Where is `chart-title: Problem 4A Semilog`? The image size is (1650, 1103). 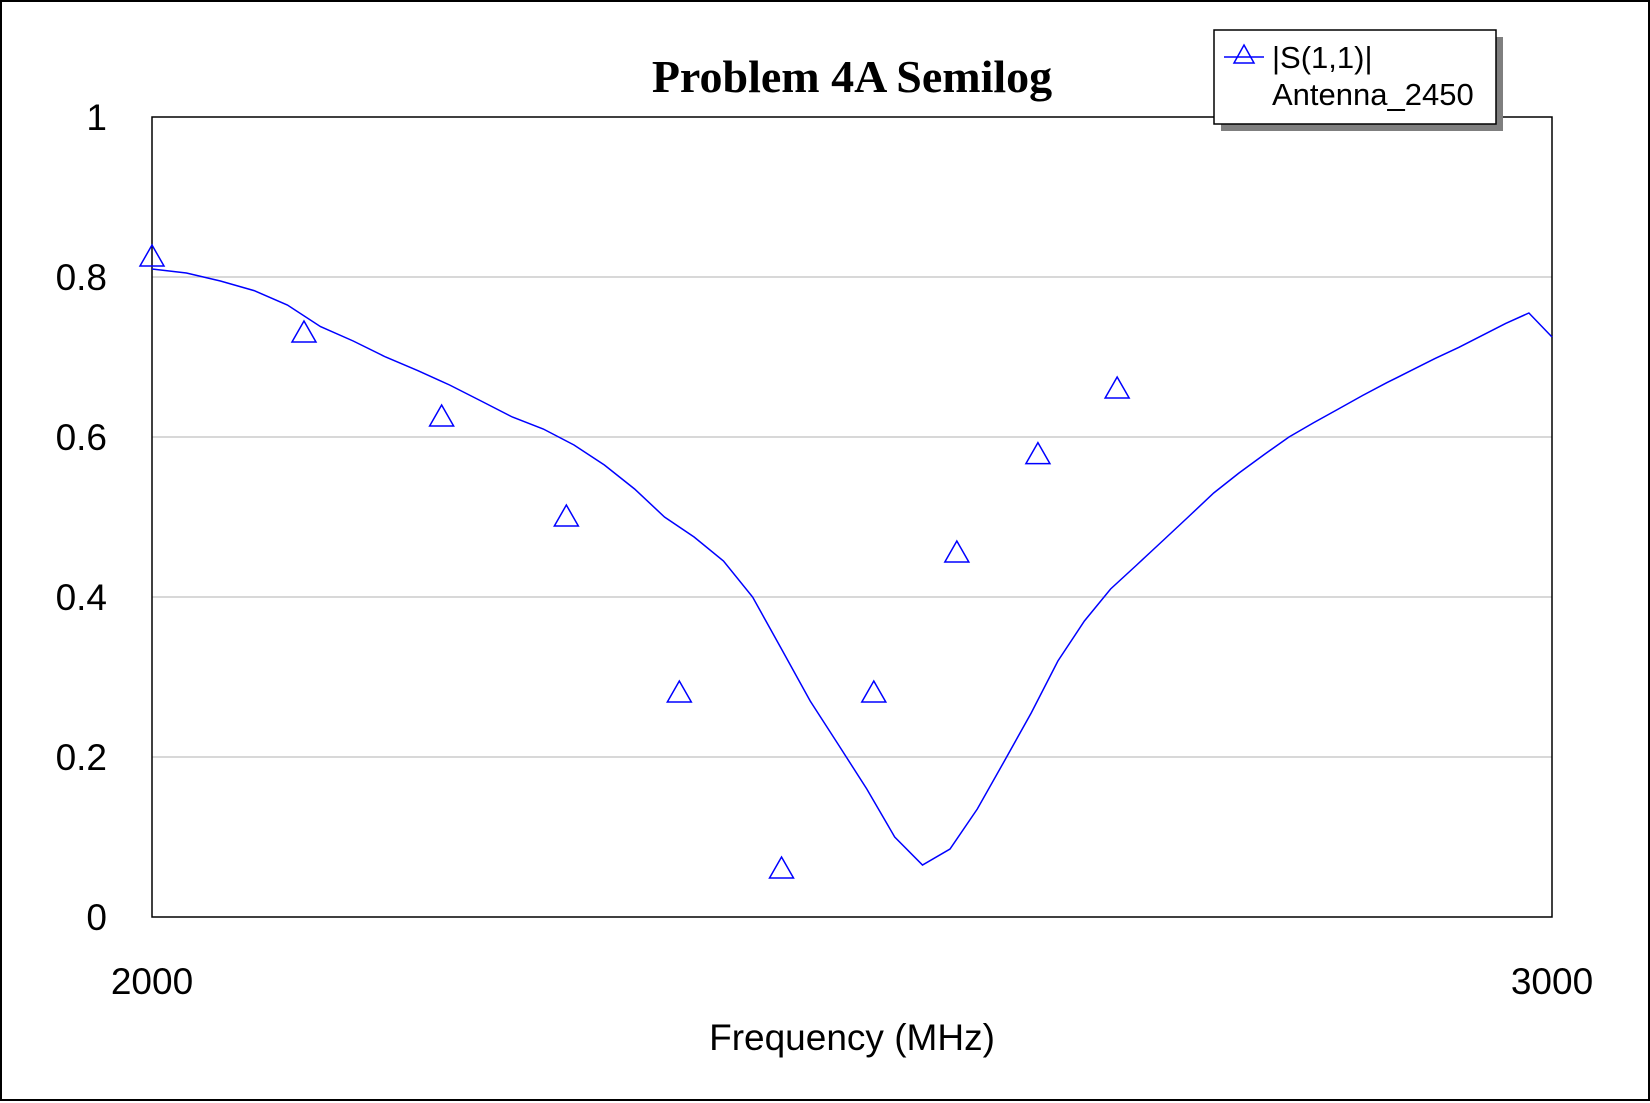
chart-title: Problem 4A Semilog is located at coordinates (852, 76).